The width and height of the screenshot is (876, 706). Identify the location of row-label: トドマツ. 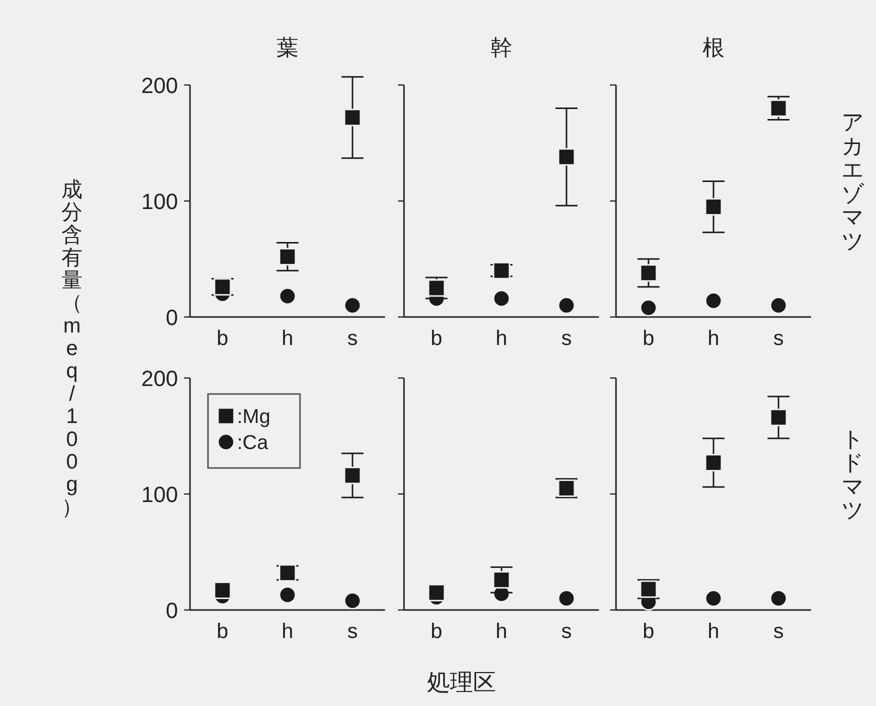
(853, 474).